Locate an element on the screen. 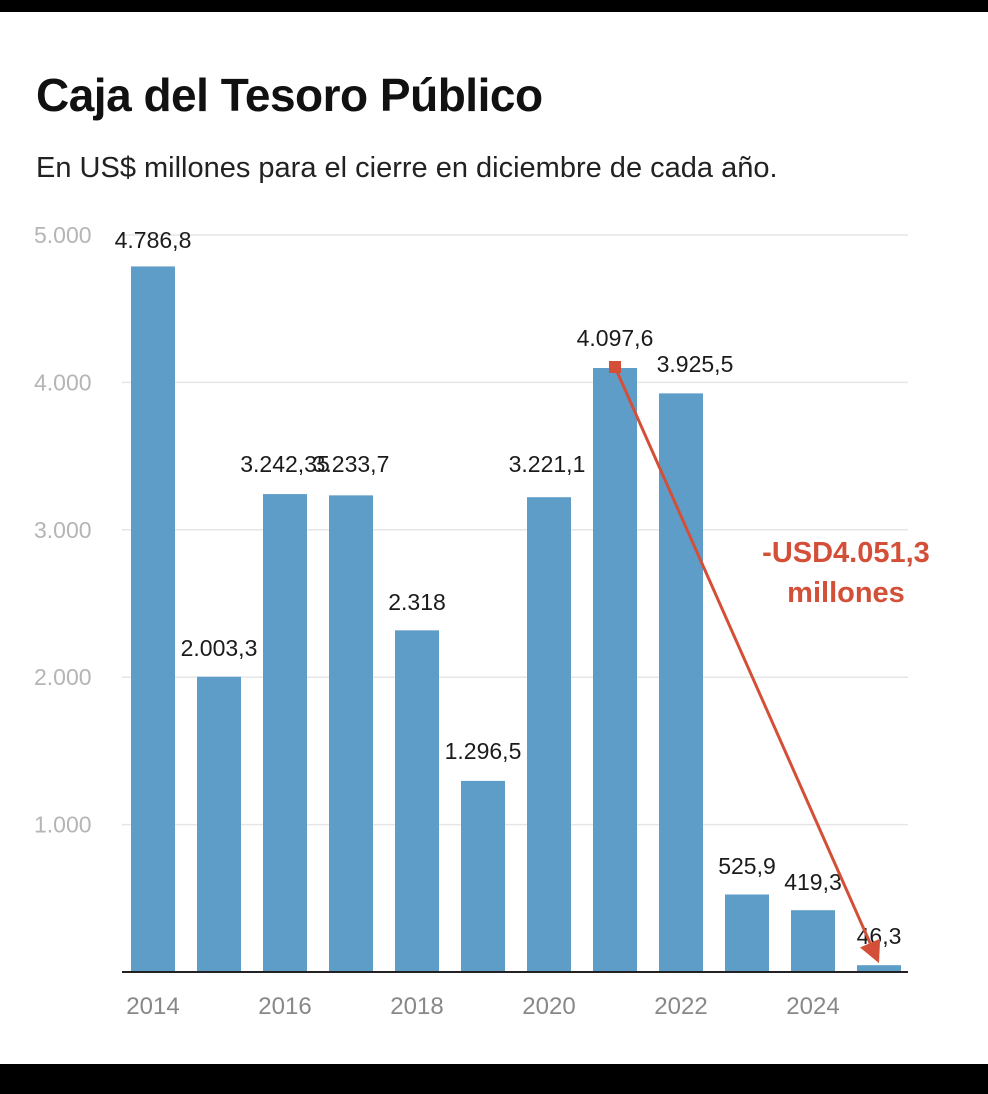 Image resolution: width=988 pixels, height=1094 pixels. x-tick-label: 2024 is located at coordinates (812, 1006).